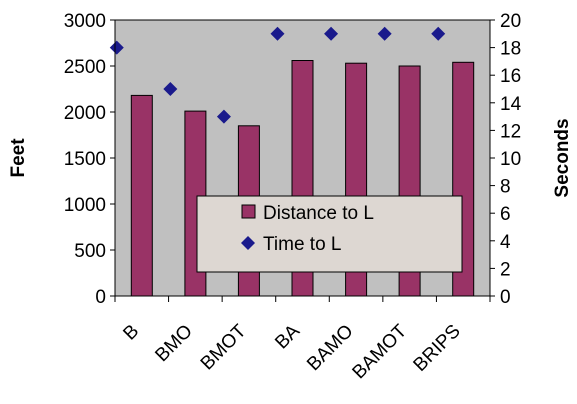  I want to click on left-tick-label: 0, so click(100, 297).